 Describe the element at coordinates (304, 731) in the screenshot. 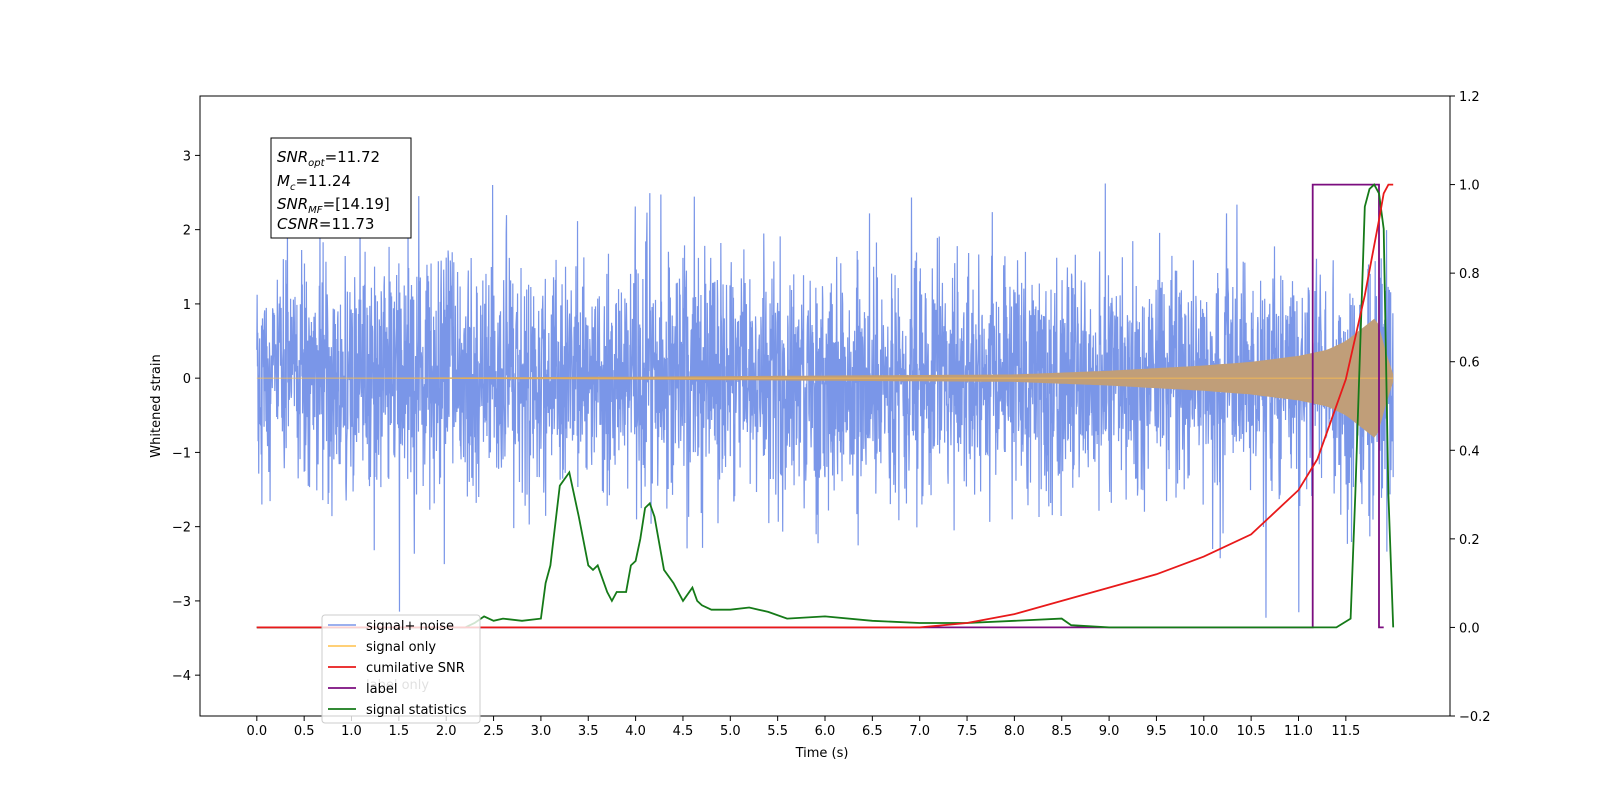

I see `x-tick-label: 0.5` at that location.